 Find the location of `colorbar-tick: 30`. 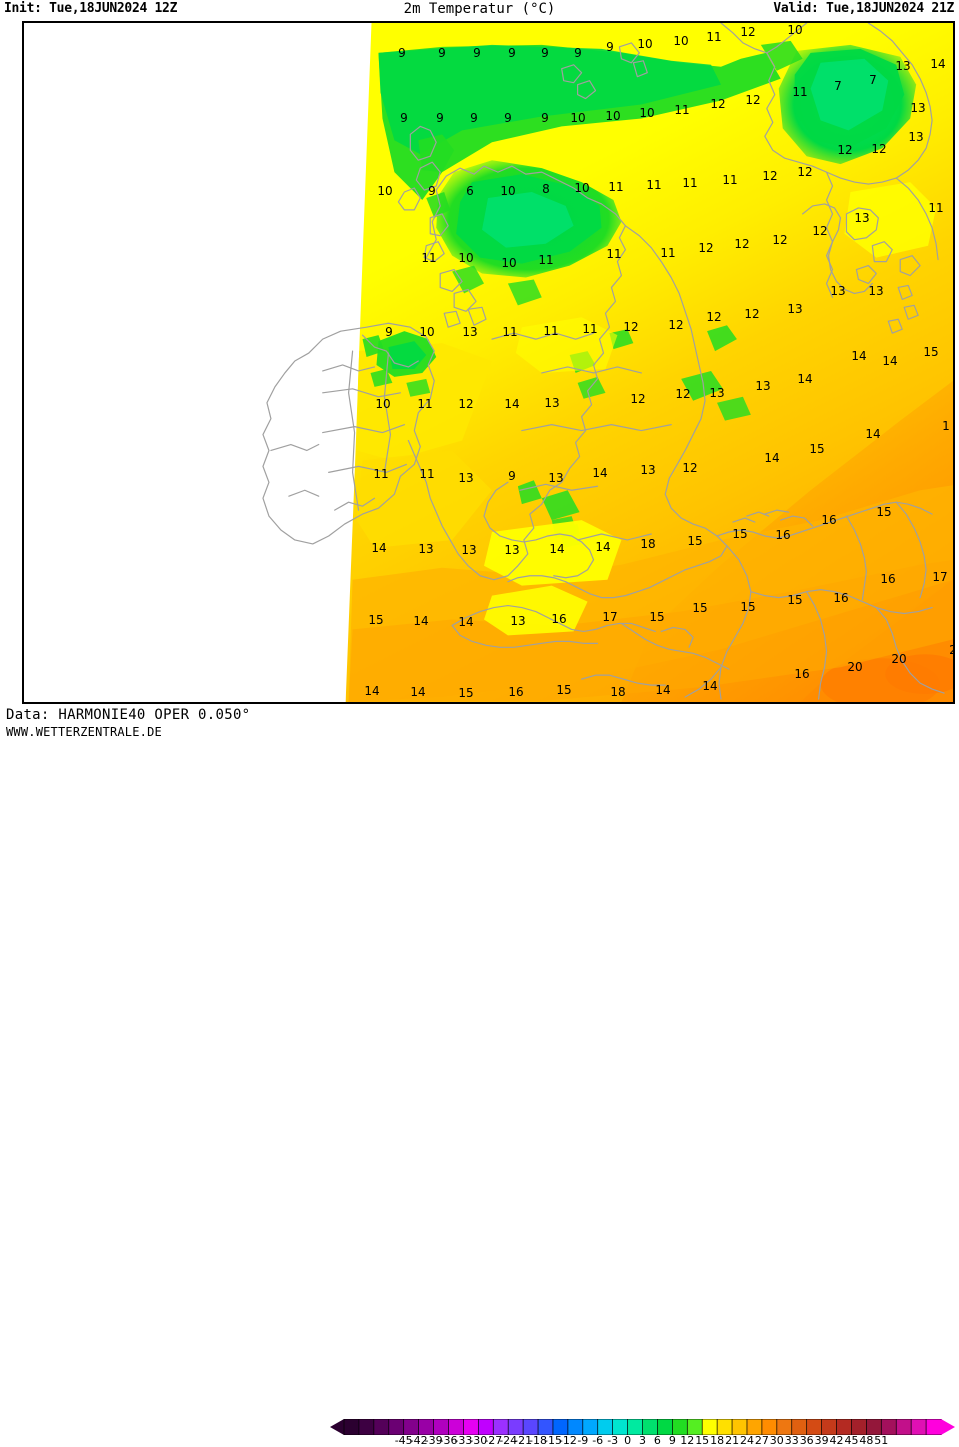

colorbar-tick: 30 is located at coordinates (776, 1440).